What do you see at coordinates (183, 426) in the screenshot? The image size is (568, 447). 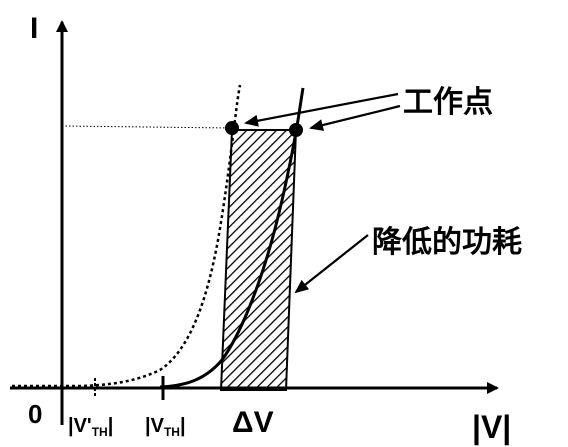 I see `vth-end: |` at bounding box center [183, 426].